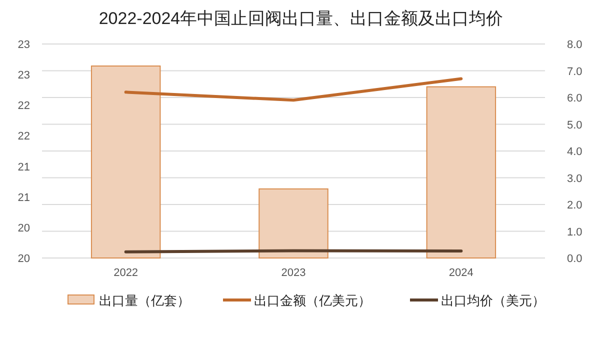  Describe the element at coordinates (574, 259) in the screenshot. I see `y2-tick-label: 0.0` at that location.